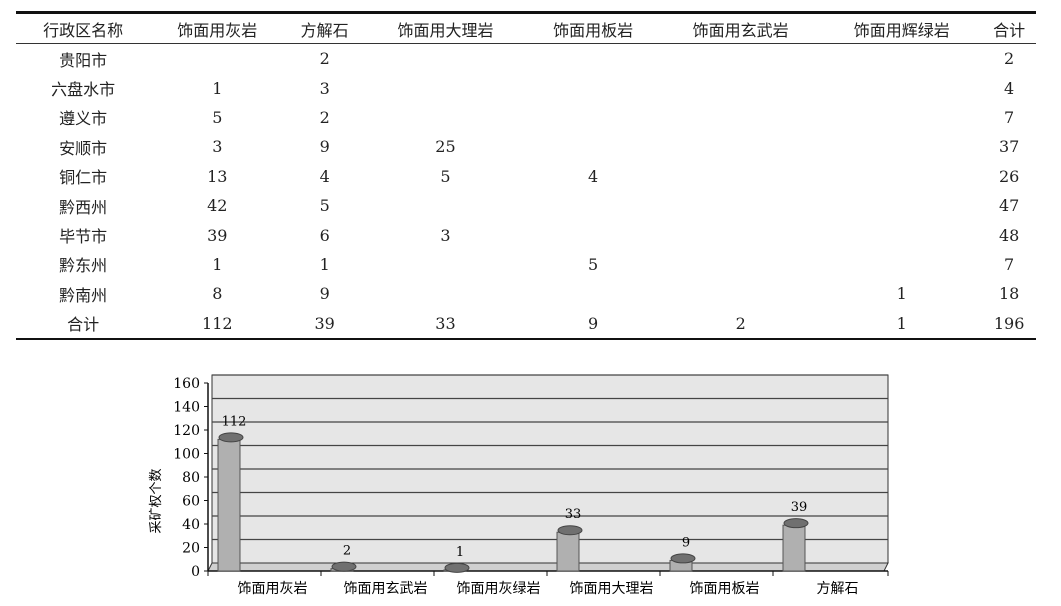 Image resolution: width=1061 pixels, height=606 pixels. Describe the element at coordinates (1009, 30) in the screenshot. I see `column-header: 合计` at that location.